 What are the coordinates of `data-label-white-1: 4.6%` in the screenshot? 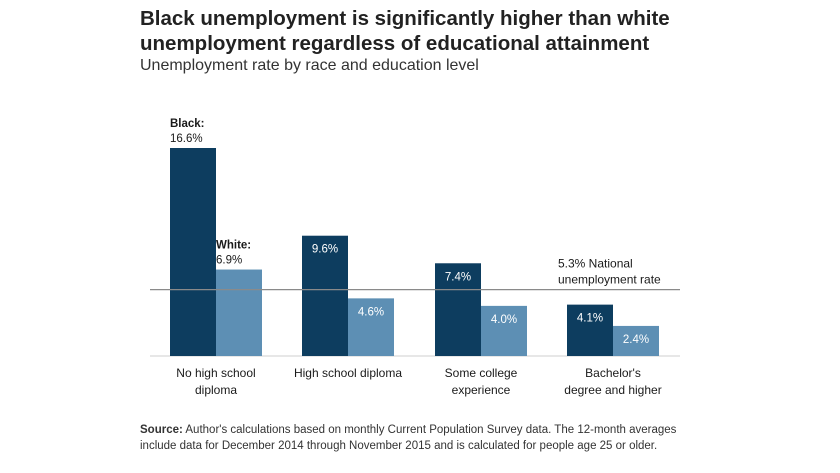 It's located at (371, 312).